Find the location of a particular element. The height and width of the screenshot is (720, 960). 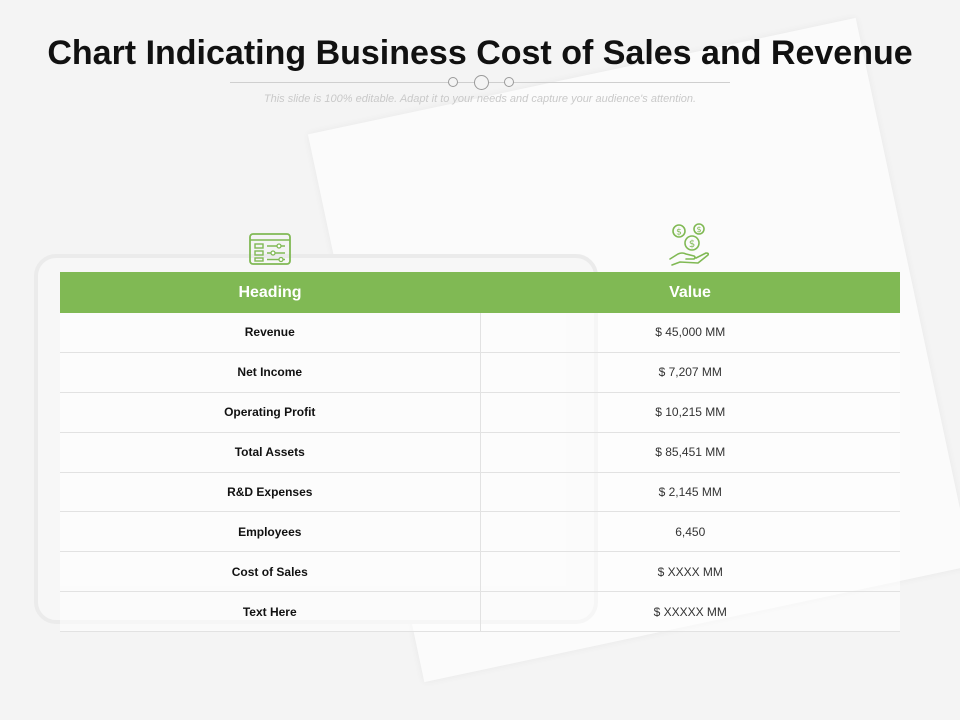

divider-ornament is located at coordinates (481, 82).